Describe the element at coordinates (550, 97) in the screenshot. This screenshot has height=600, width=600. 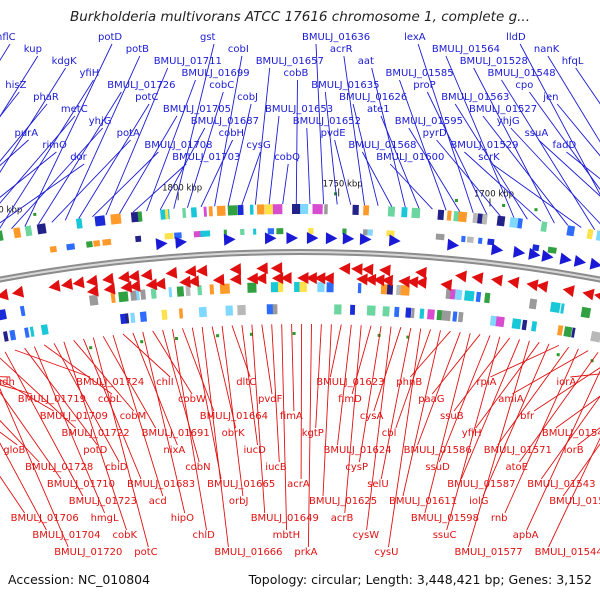
I see `gene-label: jen` at that location.